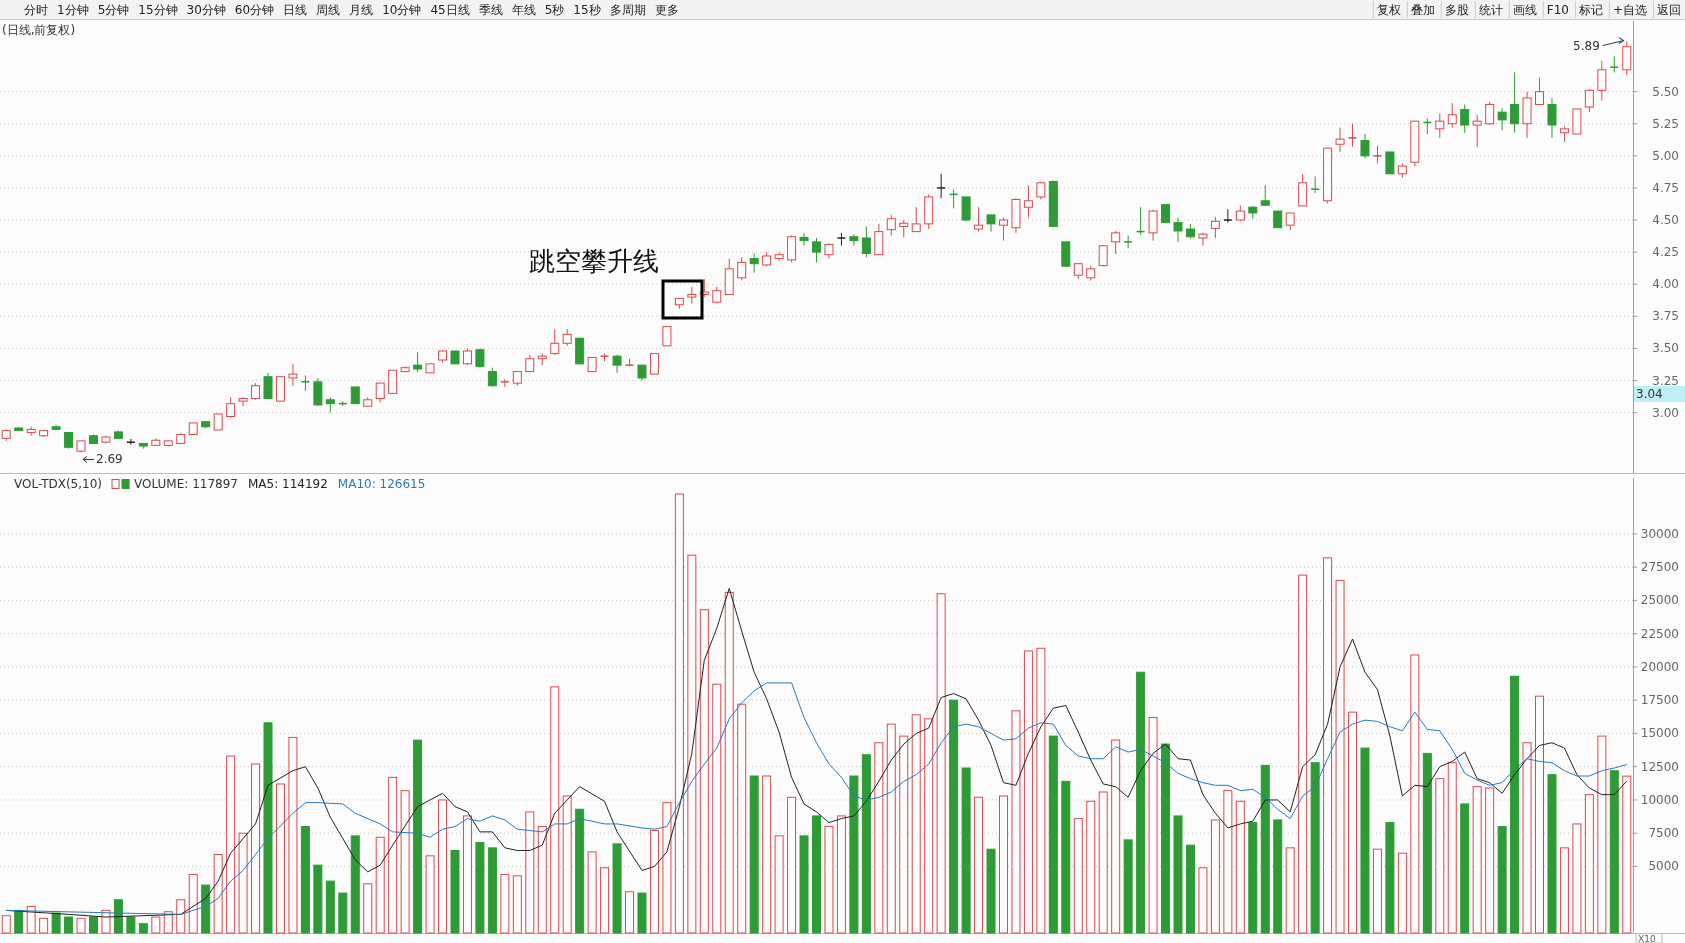 Image resolution: width=1685 pixels, height=943 pixels. Describe the element at coordinates (1629, 10) in the screenshot. I see `text: +自选` at that location.